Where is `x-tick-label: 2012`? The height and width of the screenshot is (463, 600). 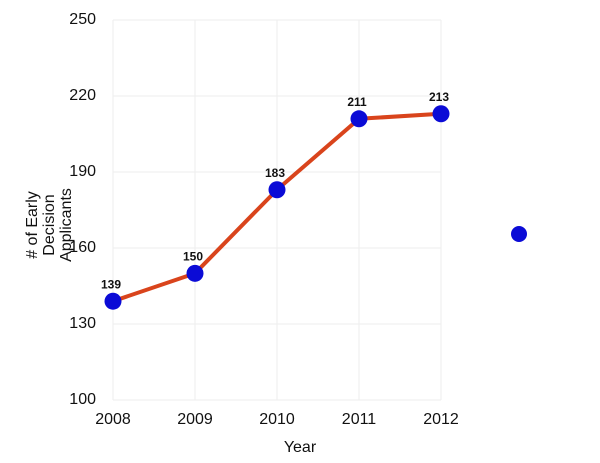
x-tick-label: 2012 is located at coordinates (441, 419).